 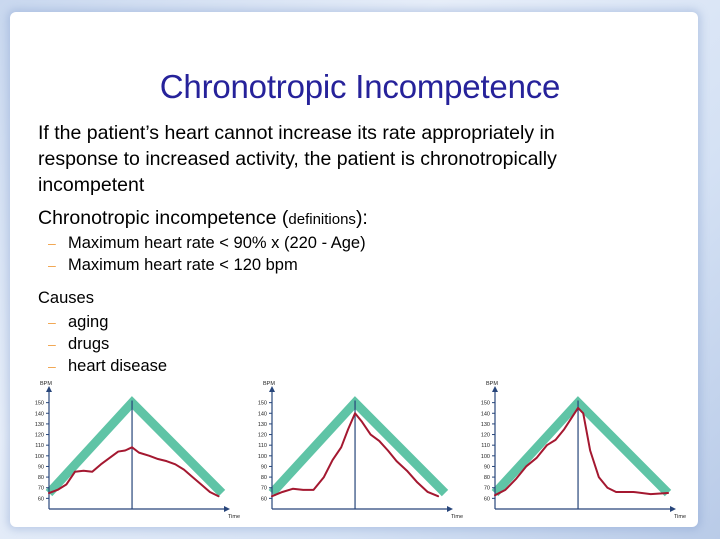 I want to click on definitions-heading: Chronotropic incompetence (definitions):, so click(x=203, y=218).